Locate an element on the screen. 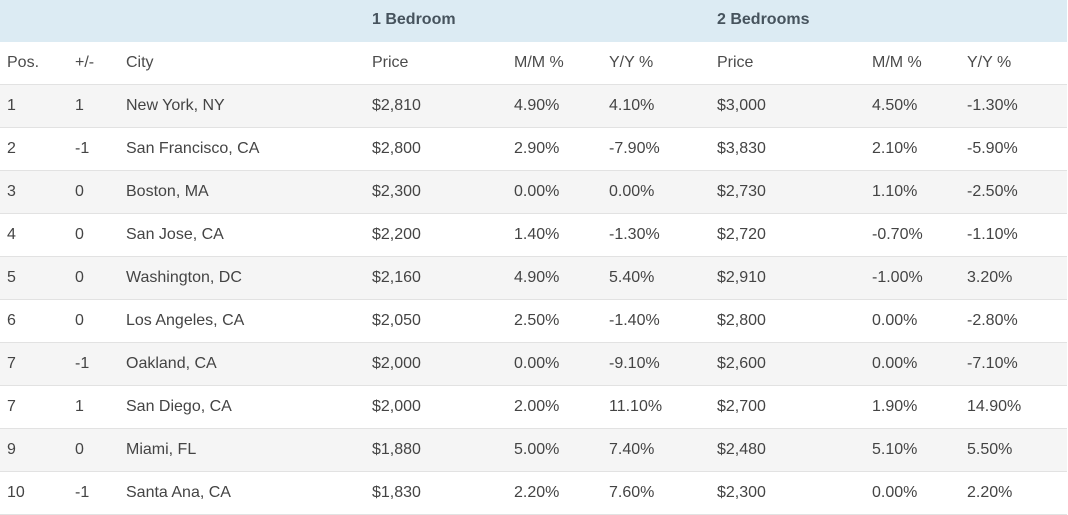 The width and height of the screenshot is (1068, 515). cell-city: San Francisco, CA is located at coordinates (193, 148).